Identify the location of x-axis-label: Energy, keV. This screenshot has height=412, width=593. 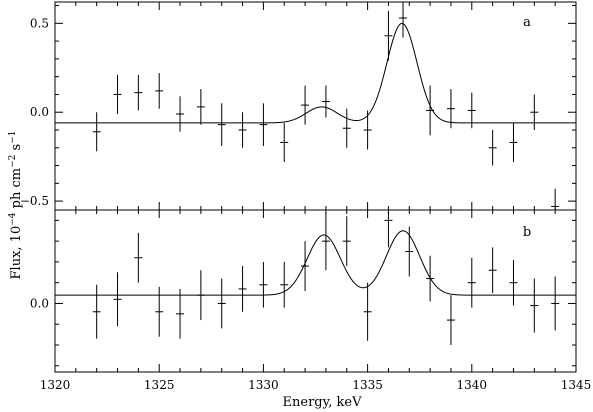
(323, 402).